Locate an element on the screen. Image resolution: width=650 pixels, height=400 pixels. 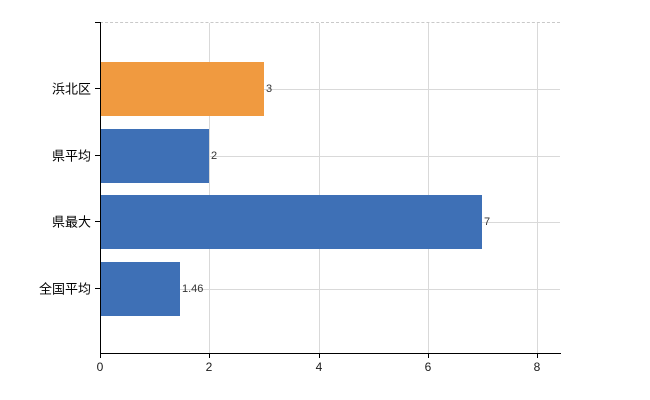
x-axis-line is located at coordinates (330, 353).